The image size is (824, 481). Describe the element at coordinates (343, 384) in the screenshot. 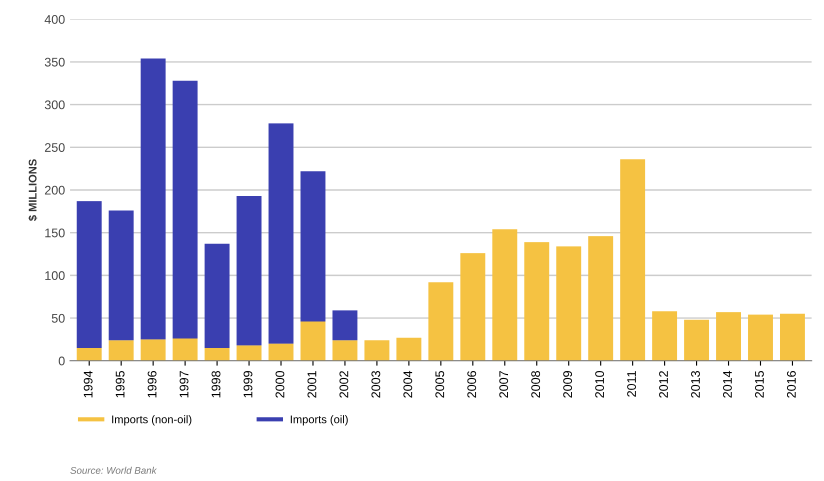

I see `x-tick-label: 2002` at that location.